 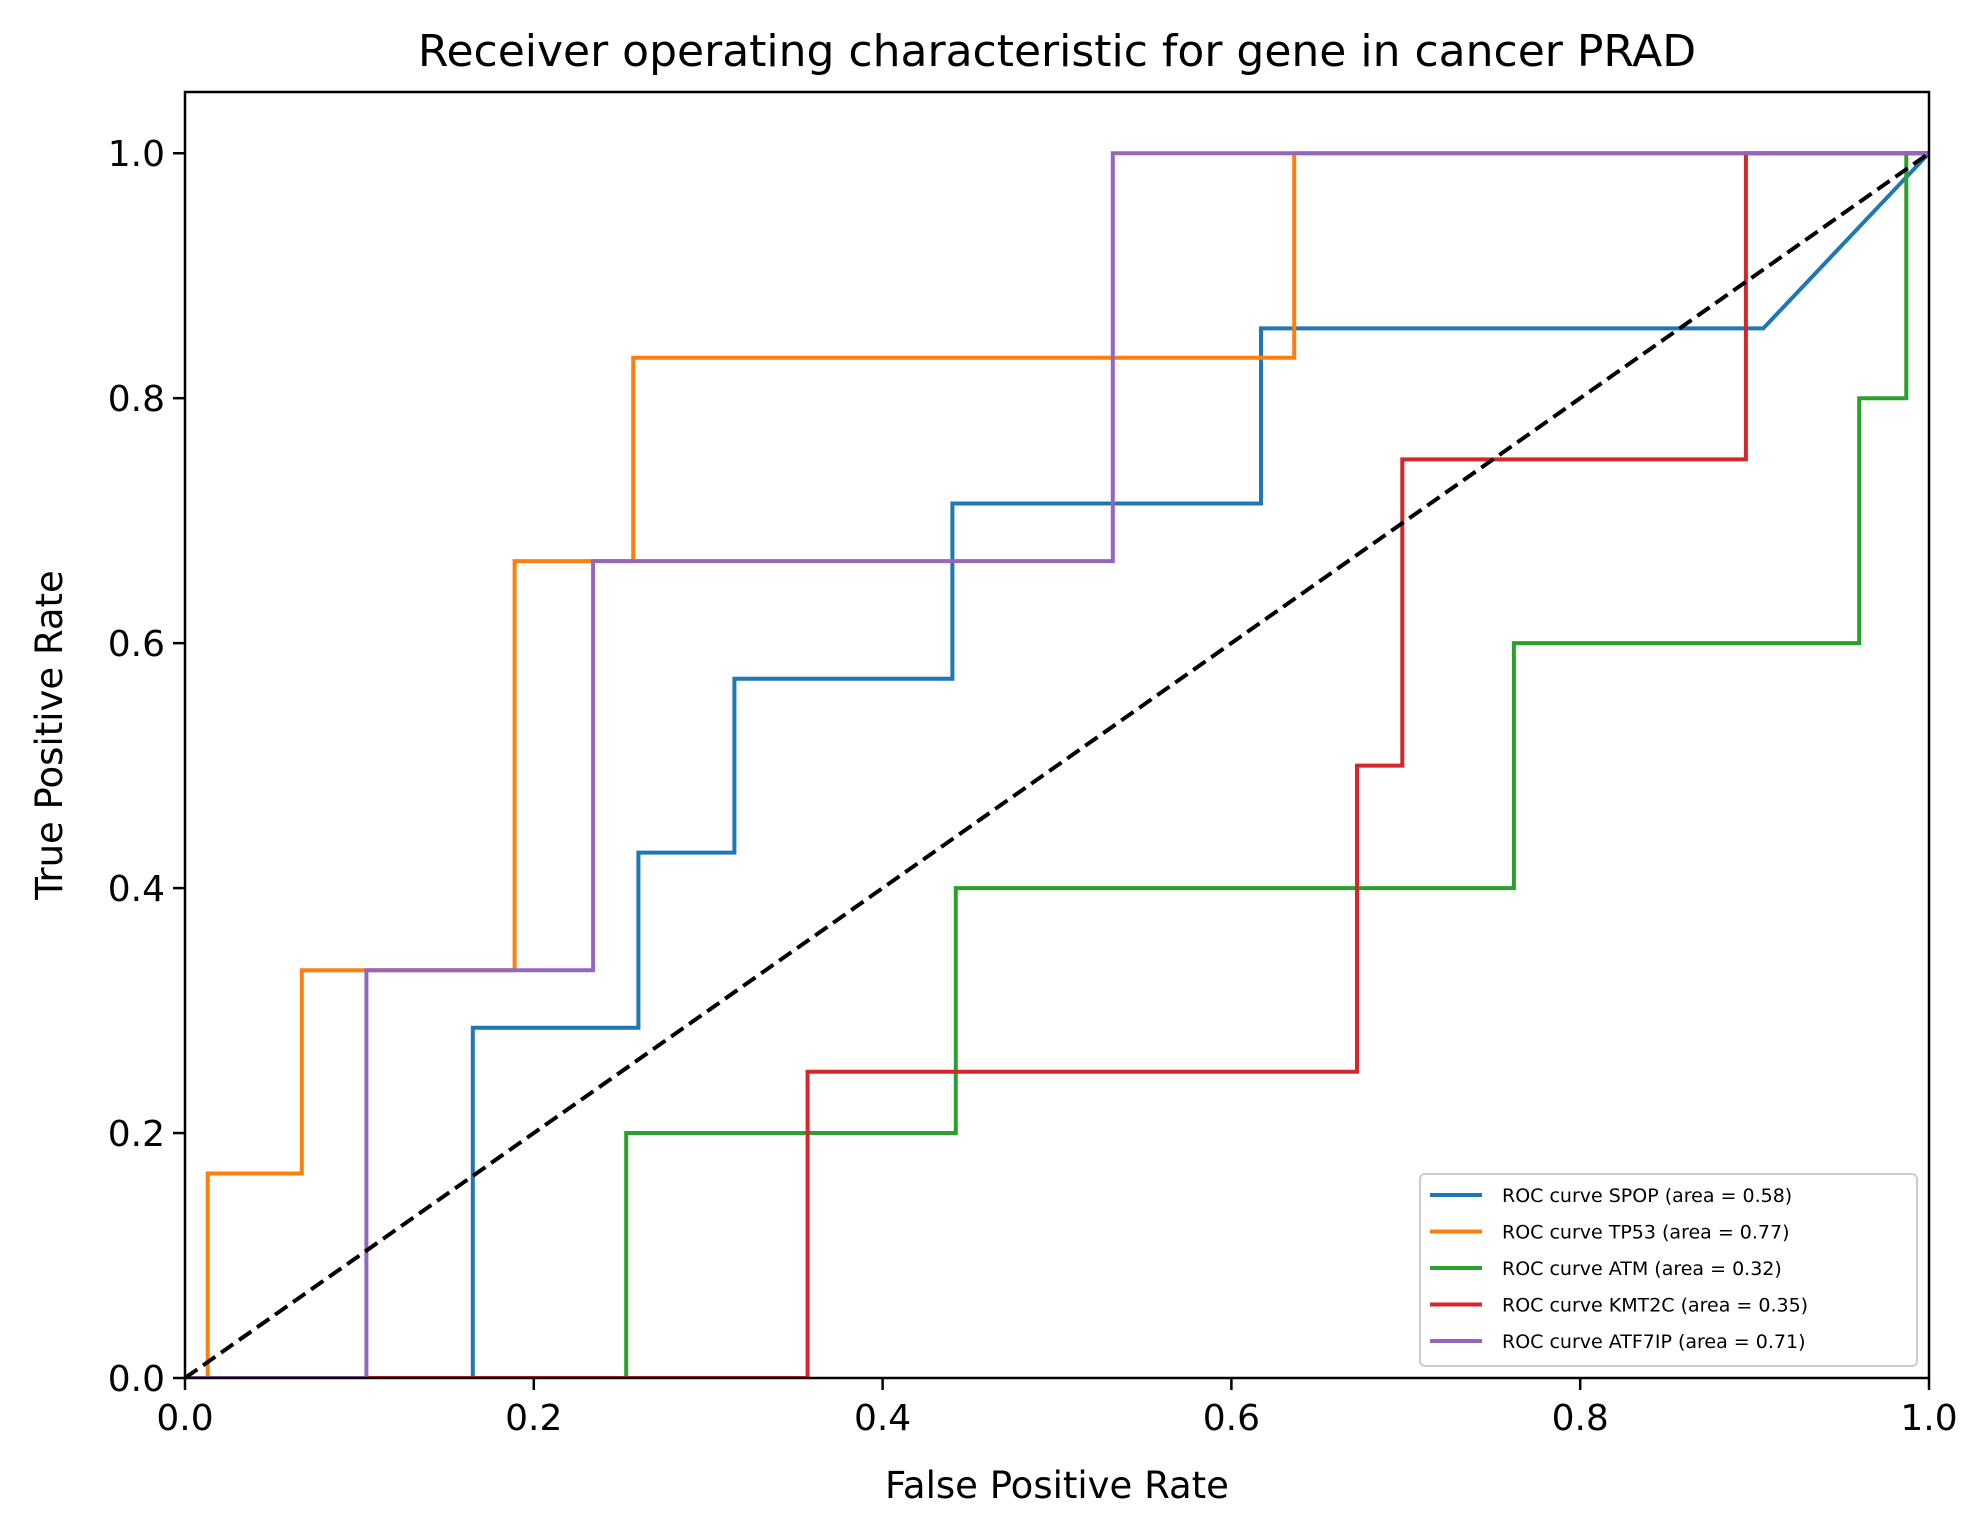 What do you see at coordinates (1580, 1418) in the screenshot?
I see `x-tick-label: 0.8` at bounding box center [1580, 1418].